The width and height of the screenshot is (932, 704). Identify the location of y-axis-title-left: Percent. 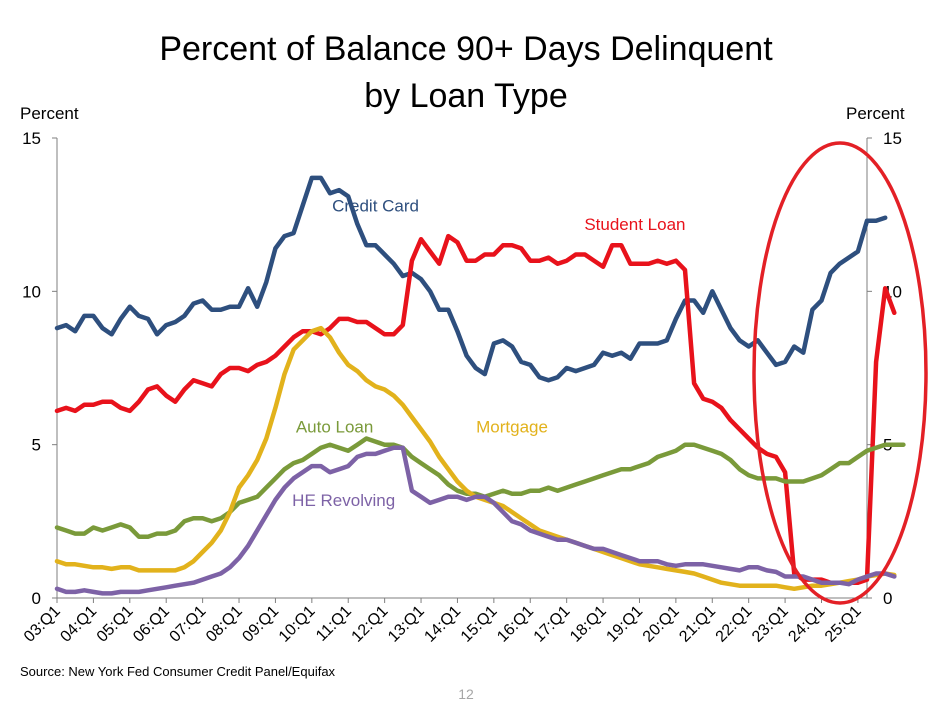
(49, 113).